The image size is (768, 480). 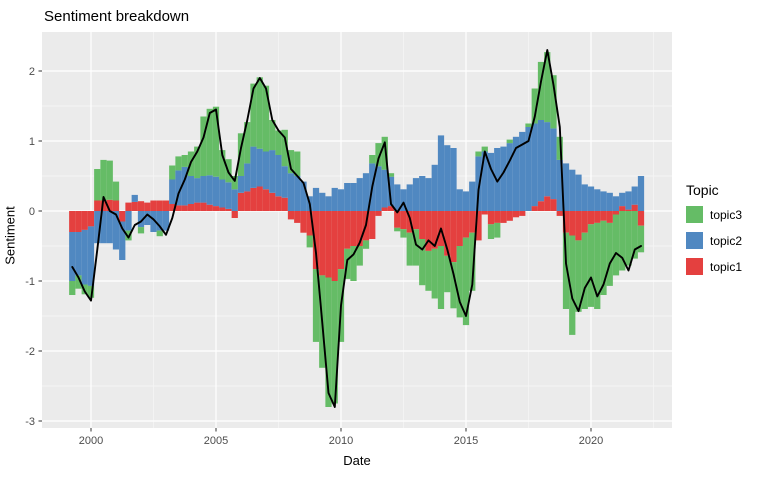 What do you see at coordinates (694, 214) in the screenshot?
I see `legend-swatch-topic3-icon` at bounding box center [694, 214].